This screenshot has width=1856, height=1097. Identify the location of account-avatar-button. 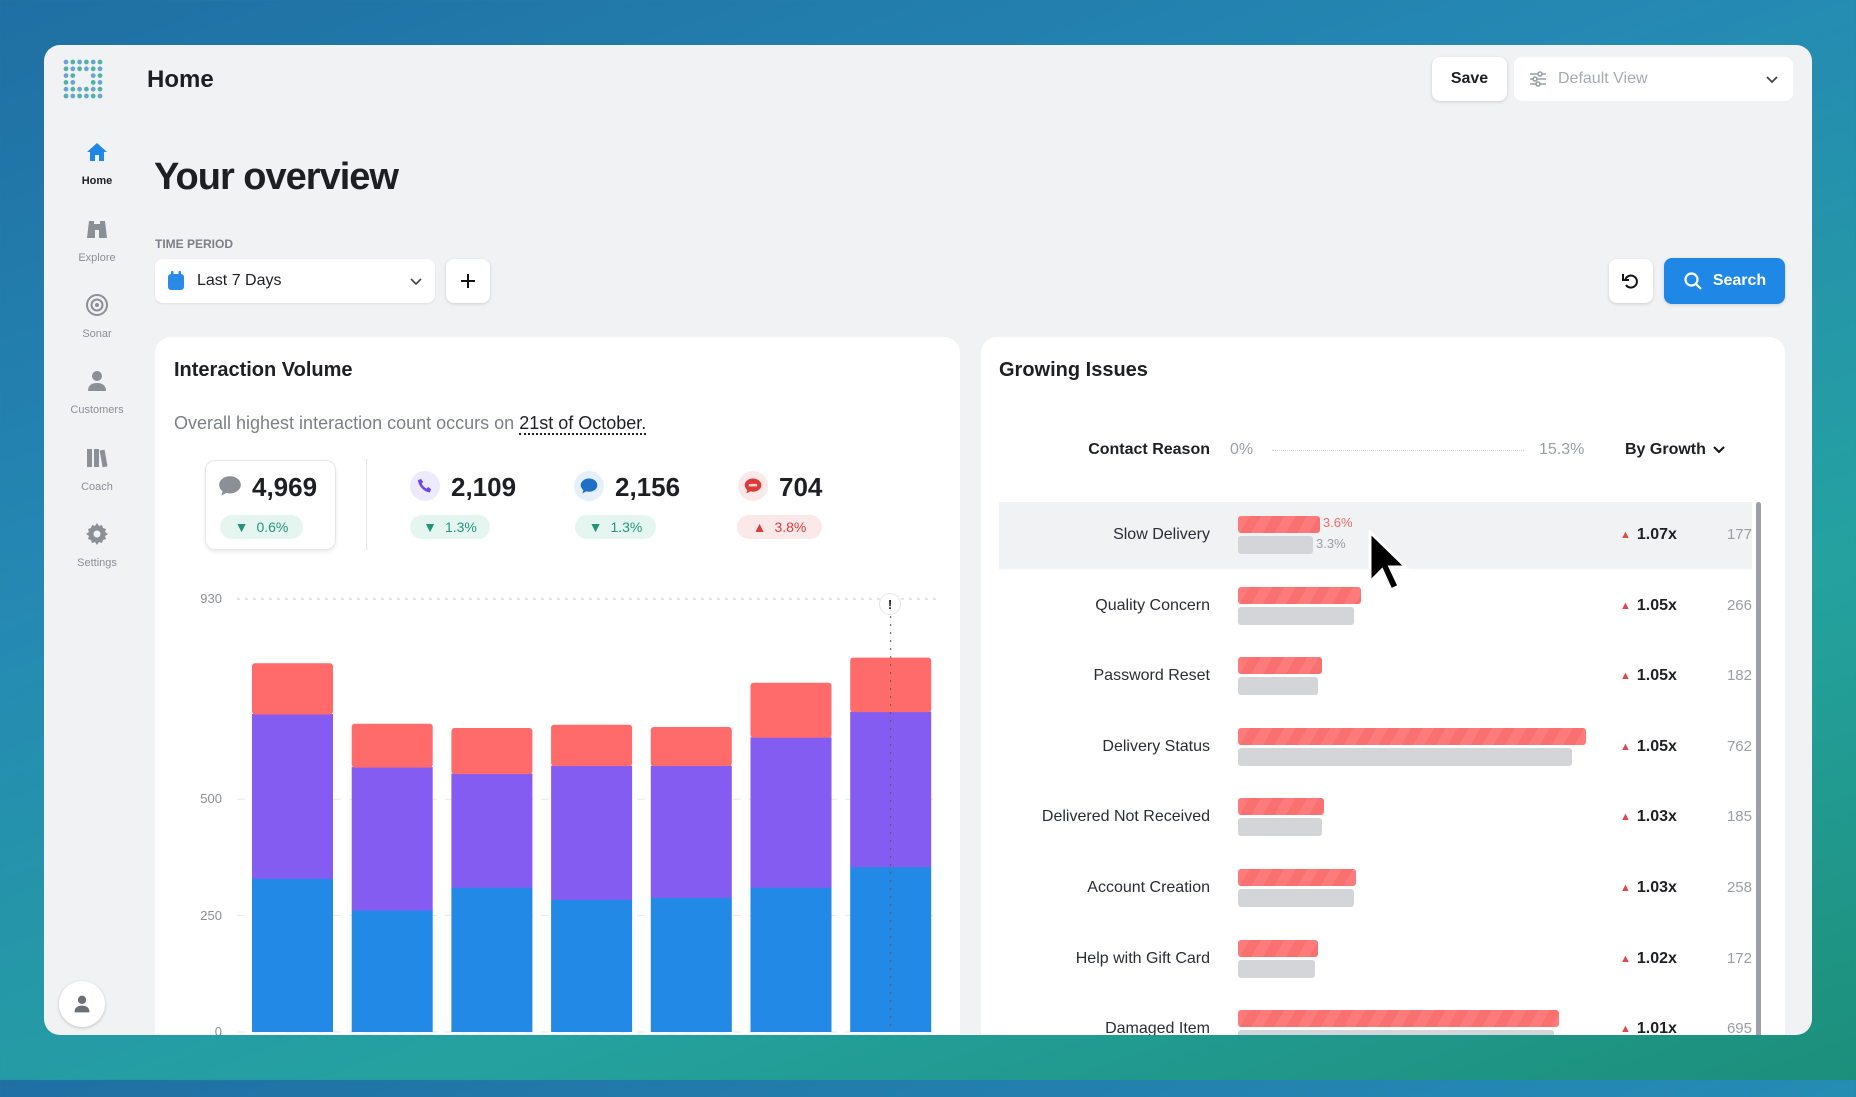
(82, 1004).